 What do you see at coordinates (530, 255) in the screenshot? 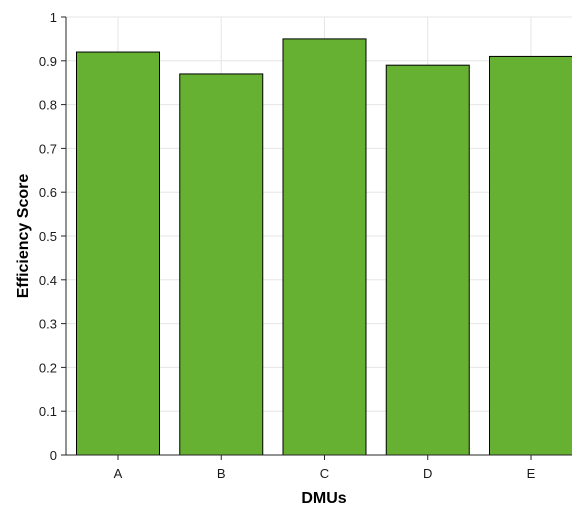
I see `bar-E` at bounding box center [530, 255].